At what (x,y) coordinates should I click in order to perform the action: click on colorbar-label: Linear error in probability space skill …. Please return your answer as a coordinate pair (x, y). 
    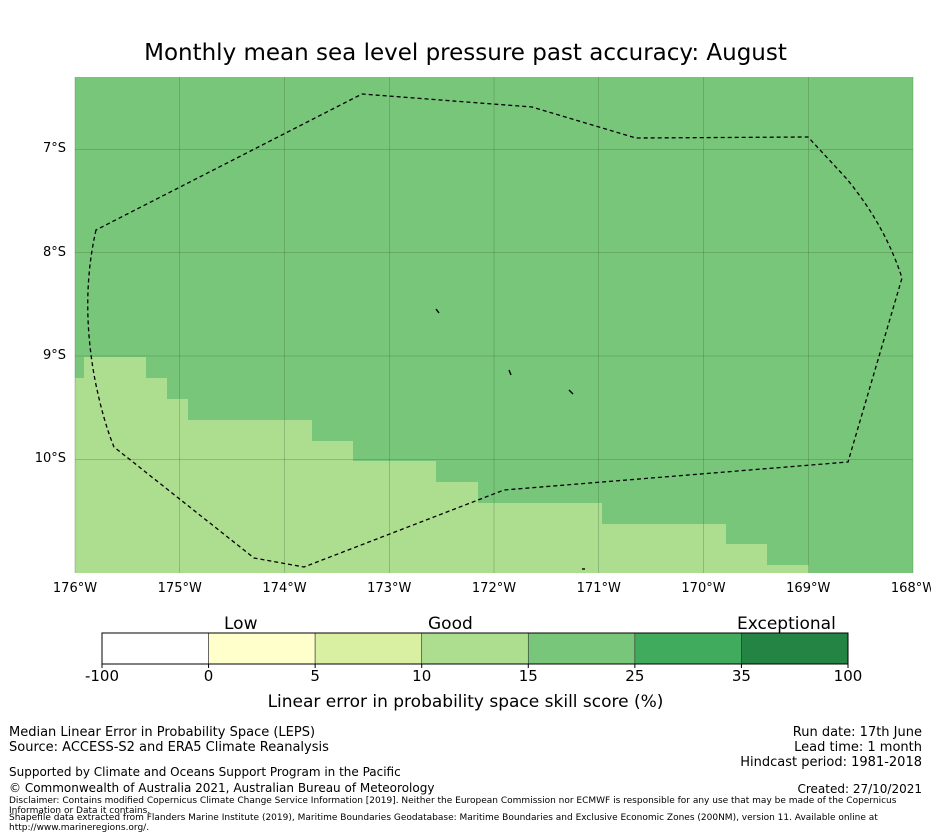
    Looking at the image, I should click on (465, 702).